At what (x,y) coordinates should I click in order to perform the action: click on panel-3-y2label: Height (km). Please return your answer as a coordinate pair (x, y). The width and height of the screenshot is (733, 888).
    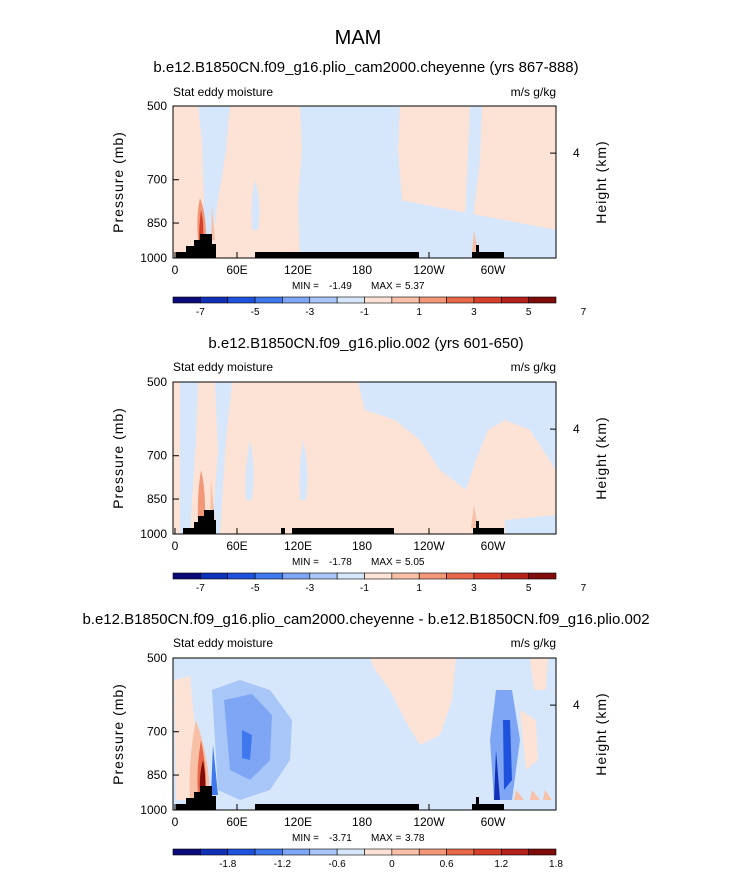
    Looking at the image, I should click on (601, 733).